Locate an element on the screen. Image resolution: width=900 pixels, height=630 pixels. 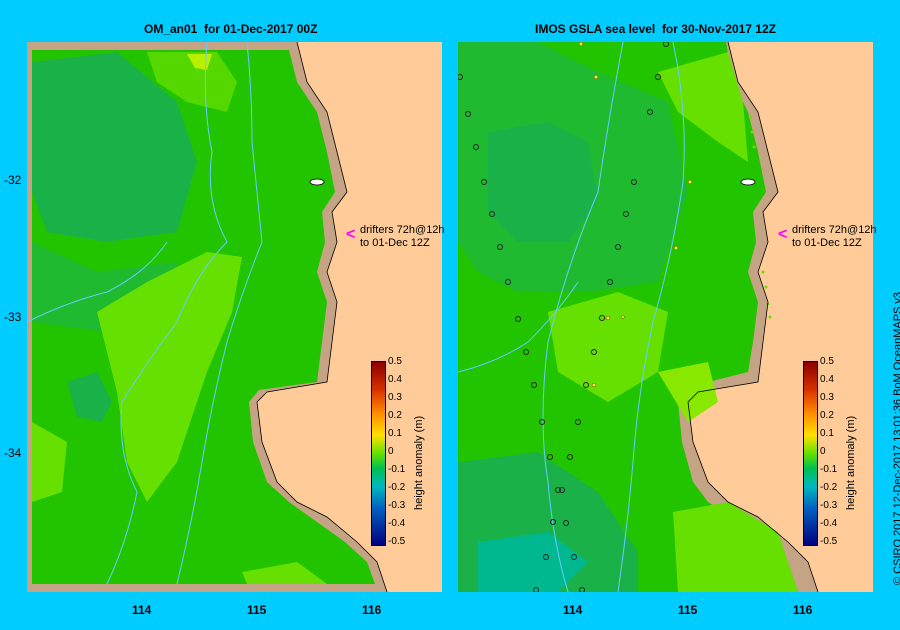
y-tick-label: -34 is located at coordinates (13, 453).